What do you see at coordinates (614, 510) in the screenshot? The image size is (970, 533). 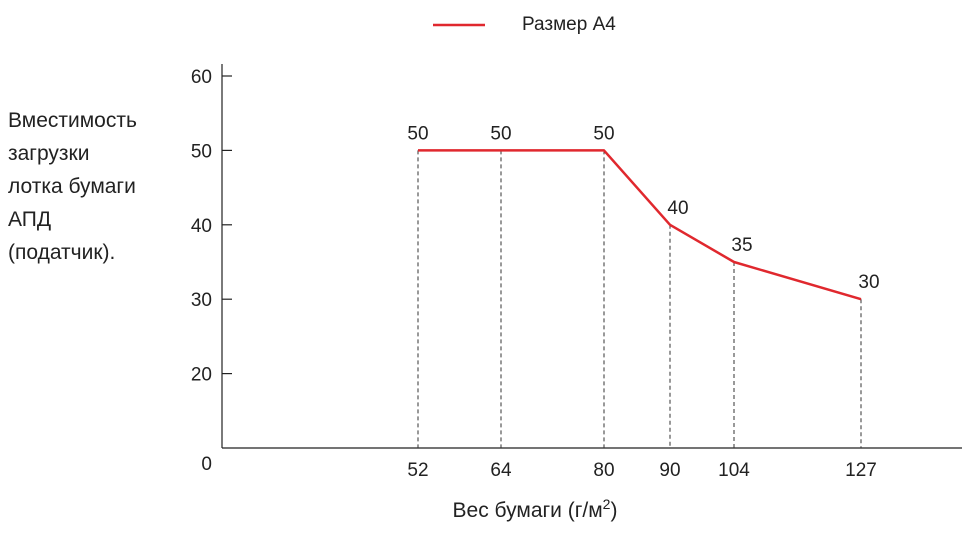 I see `x-axis-title-close: )` at bounding box center [614, 510].